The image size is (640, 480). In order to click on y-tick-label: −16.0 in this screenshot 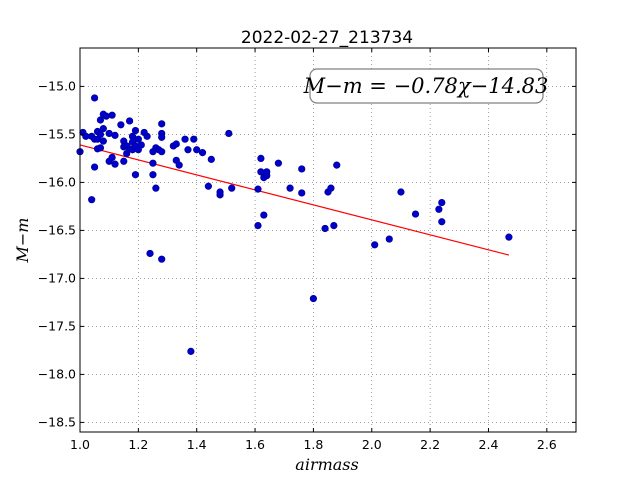, I will do `click(57, 181)`.